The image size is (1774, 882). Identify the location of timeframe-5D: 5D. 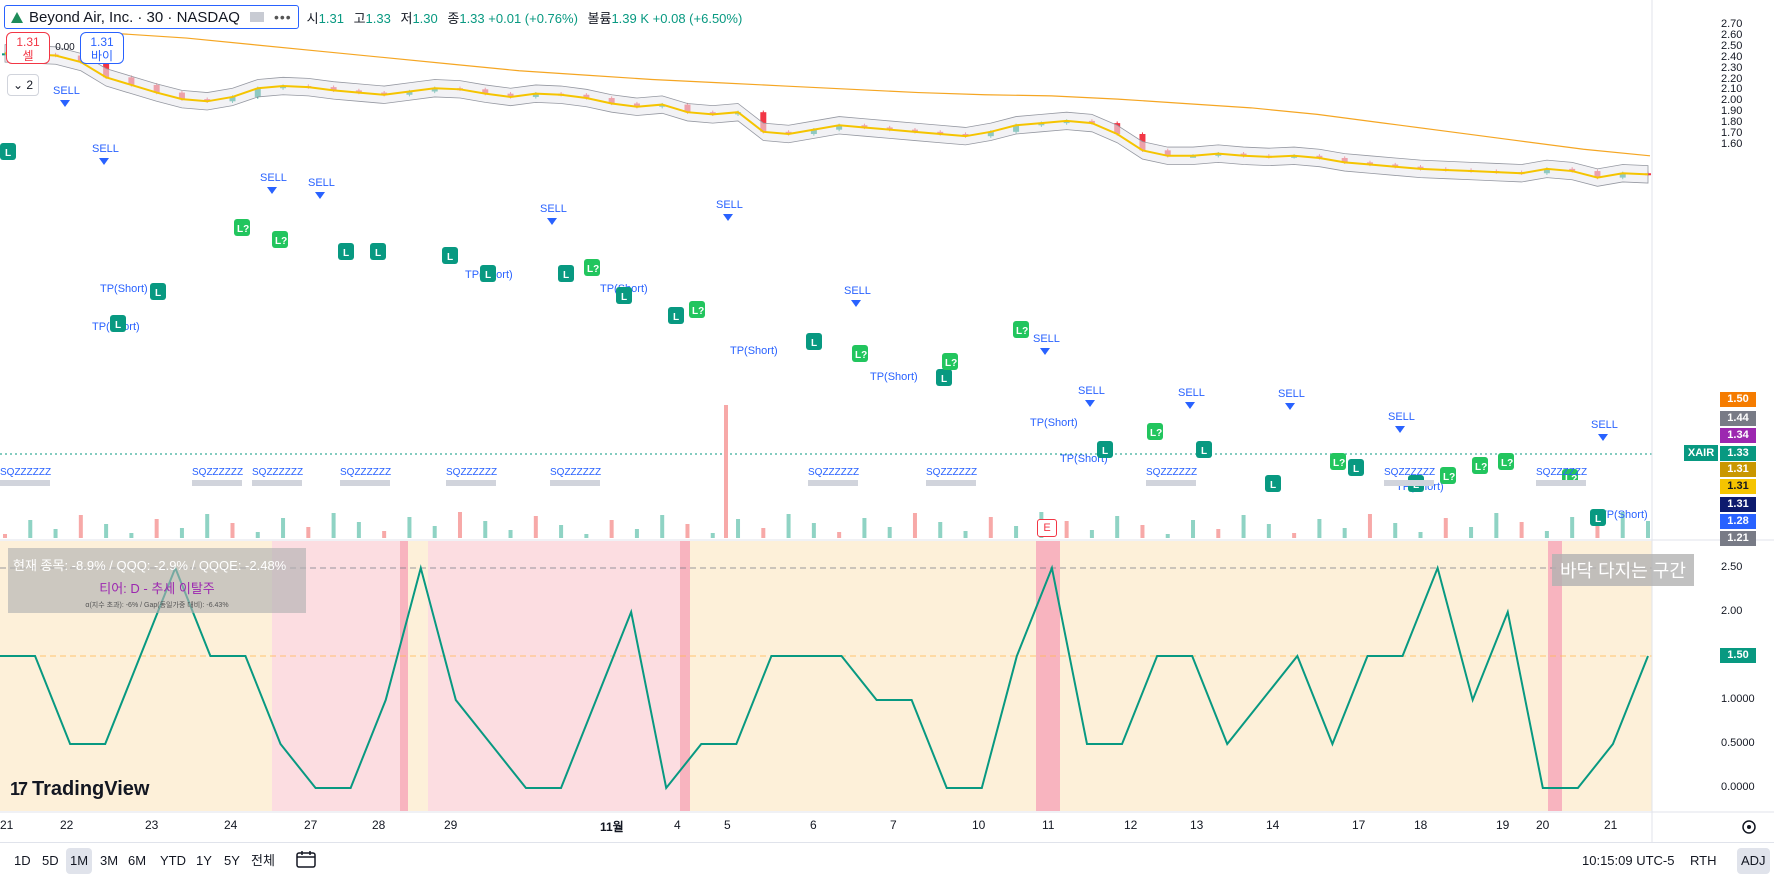
(50, 860).